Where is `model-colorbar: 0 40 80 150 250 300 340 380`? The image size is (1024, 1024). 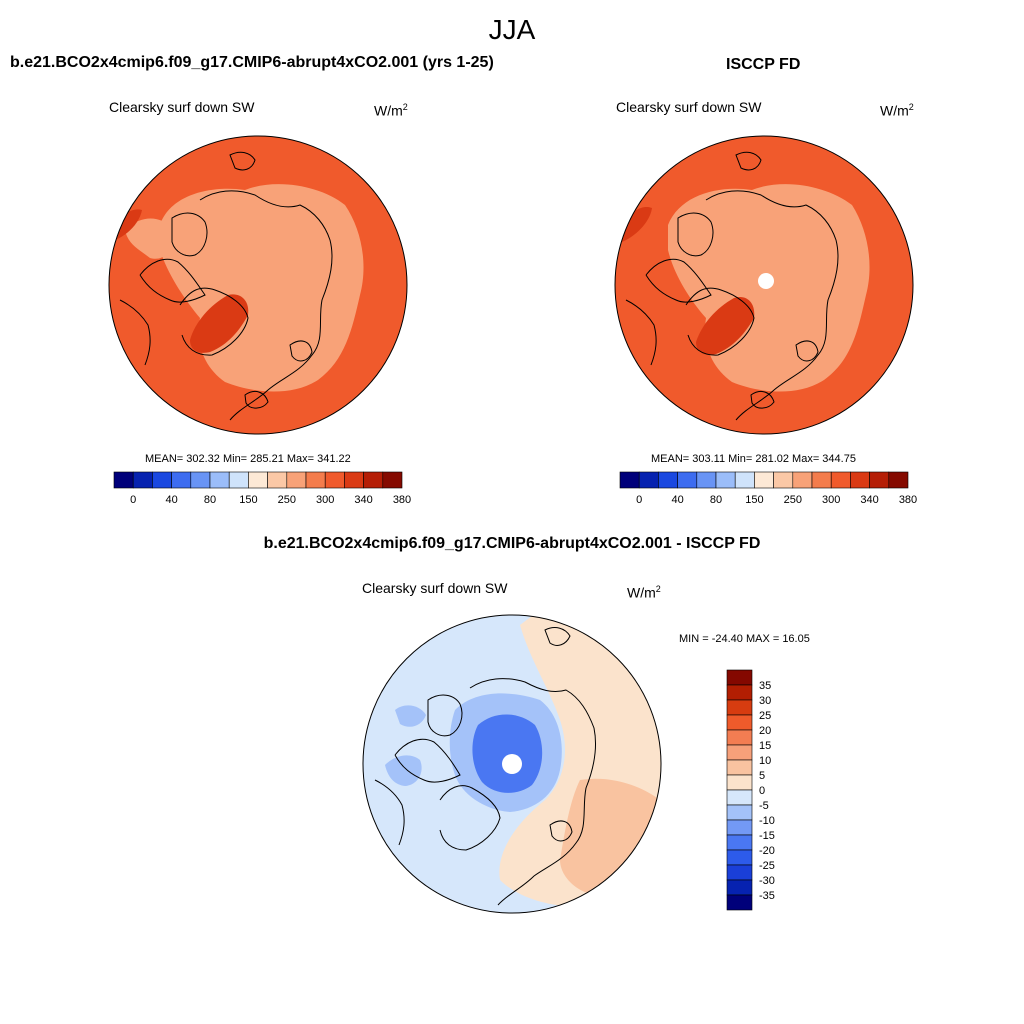
model-colorbar: 0 40 80 150 250 300 340 380 is located at coordinates (262, 488).